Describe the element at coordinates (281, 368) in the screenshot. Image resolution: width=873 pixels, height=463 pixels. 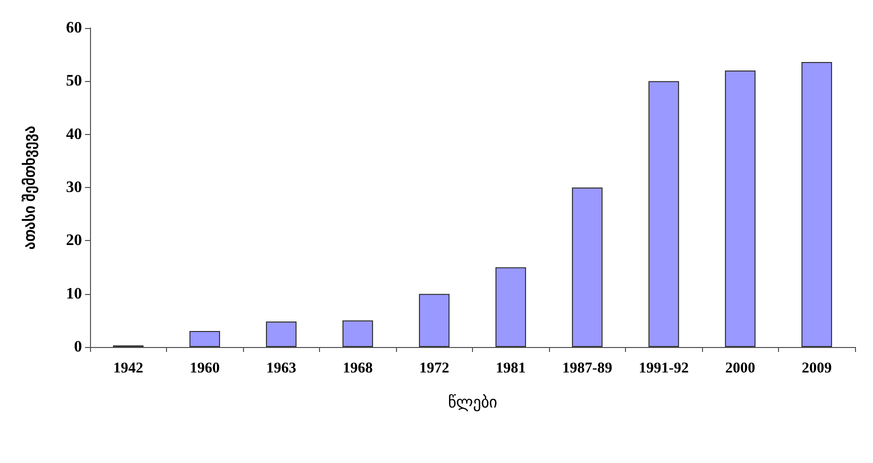
I see `x-tick-label: 1963` at that location.